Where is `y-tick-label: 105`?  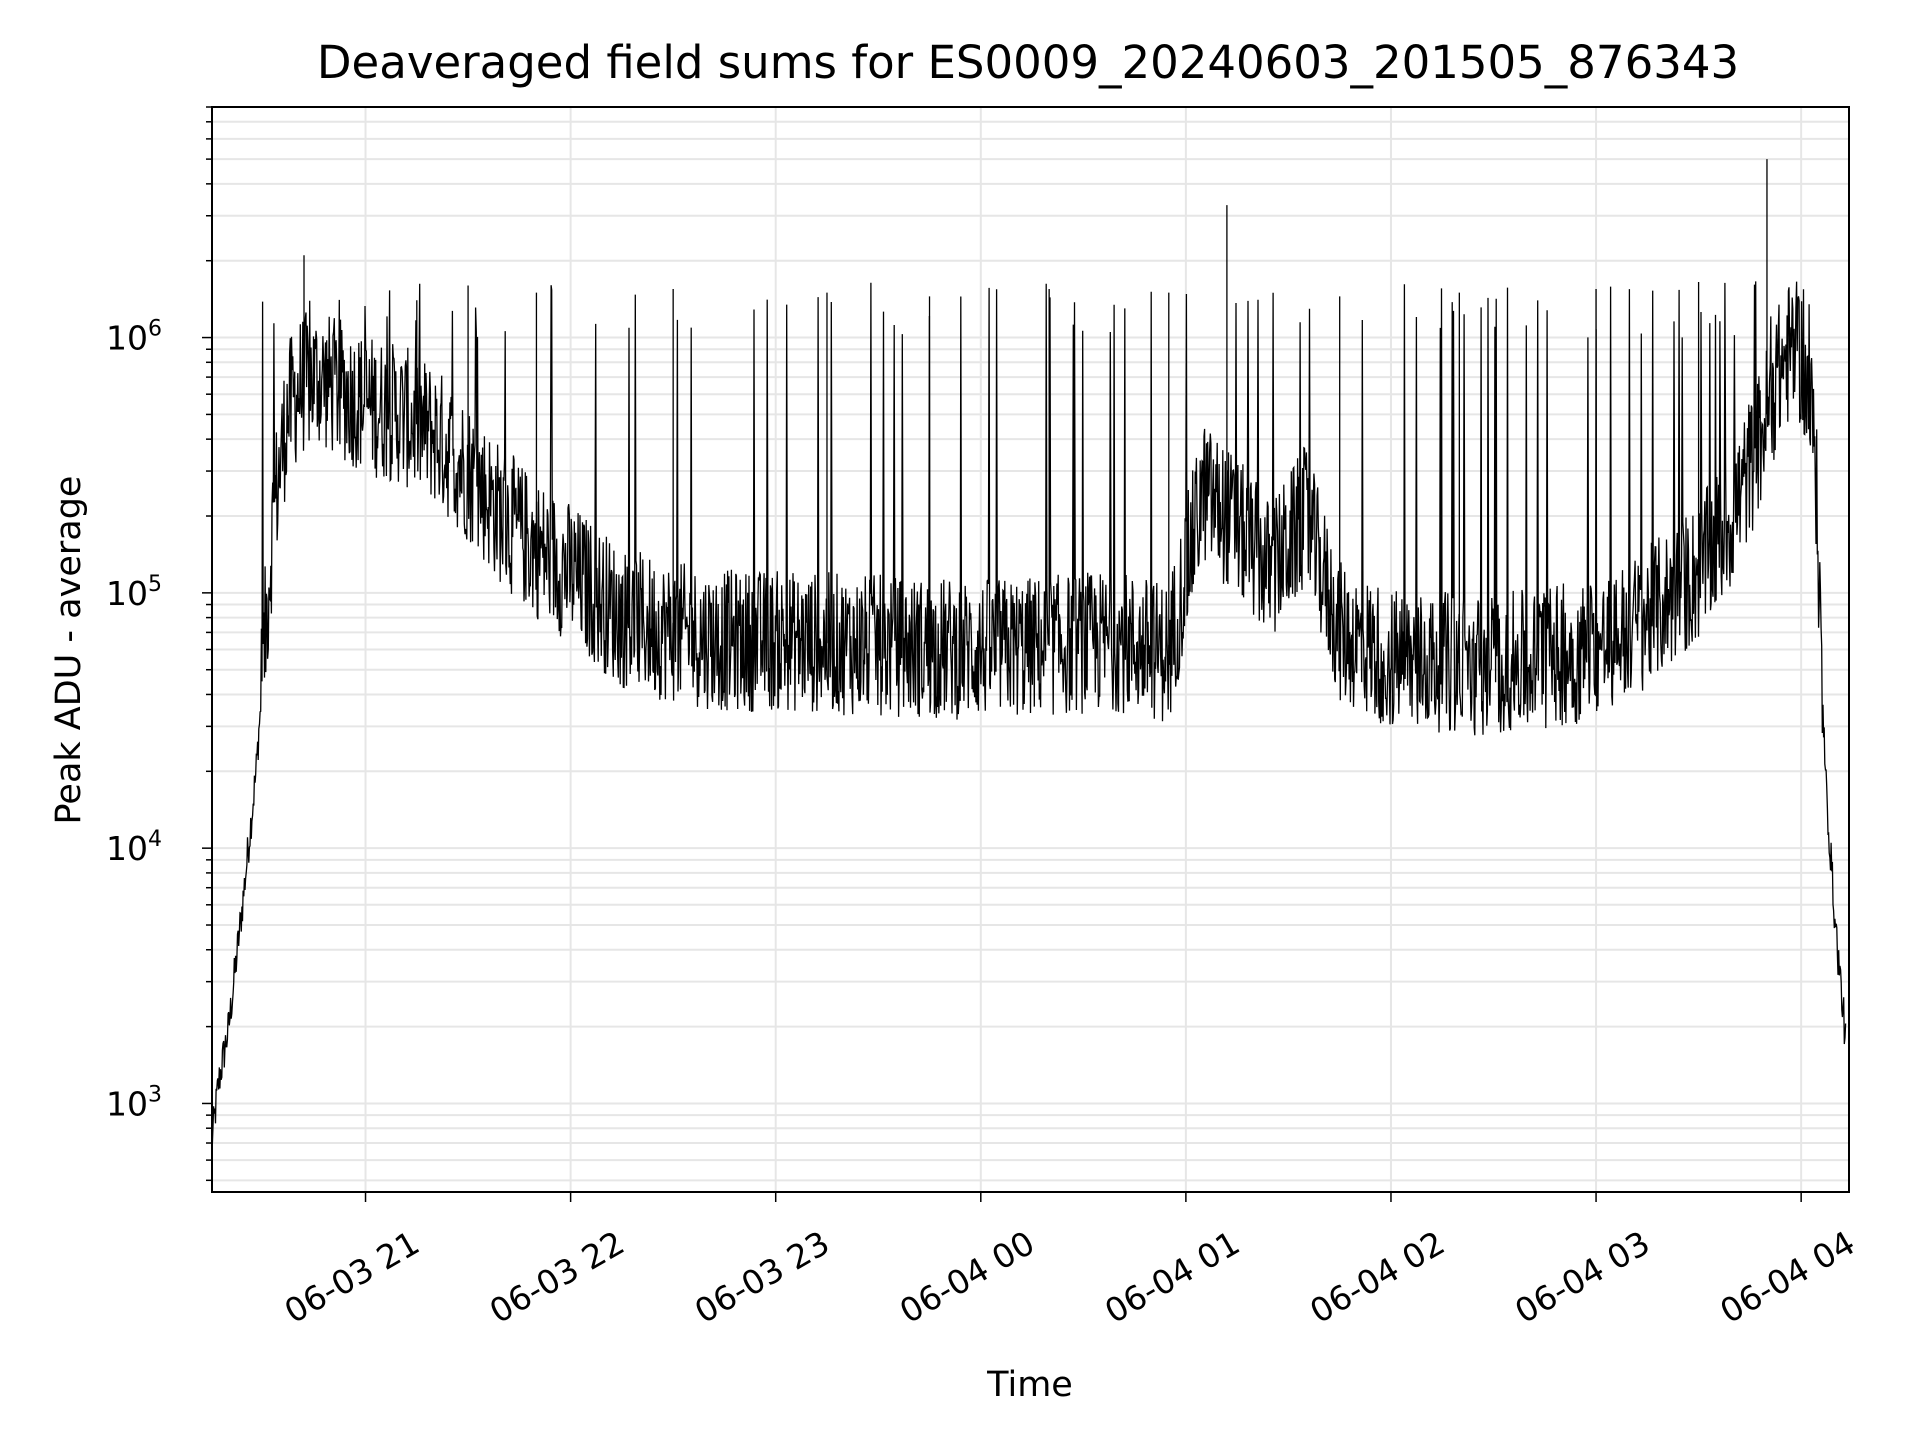
y-tick-label: 105 is located at coordinates (134, 592).